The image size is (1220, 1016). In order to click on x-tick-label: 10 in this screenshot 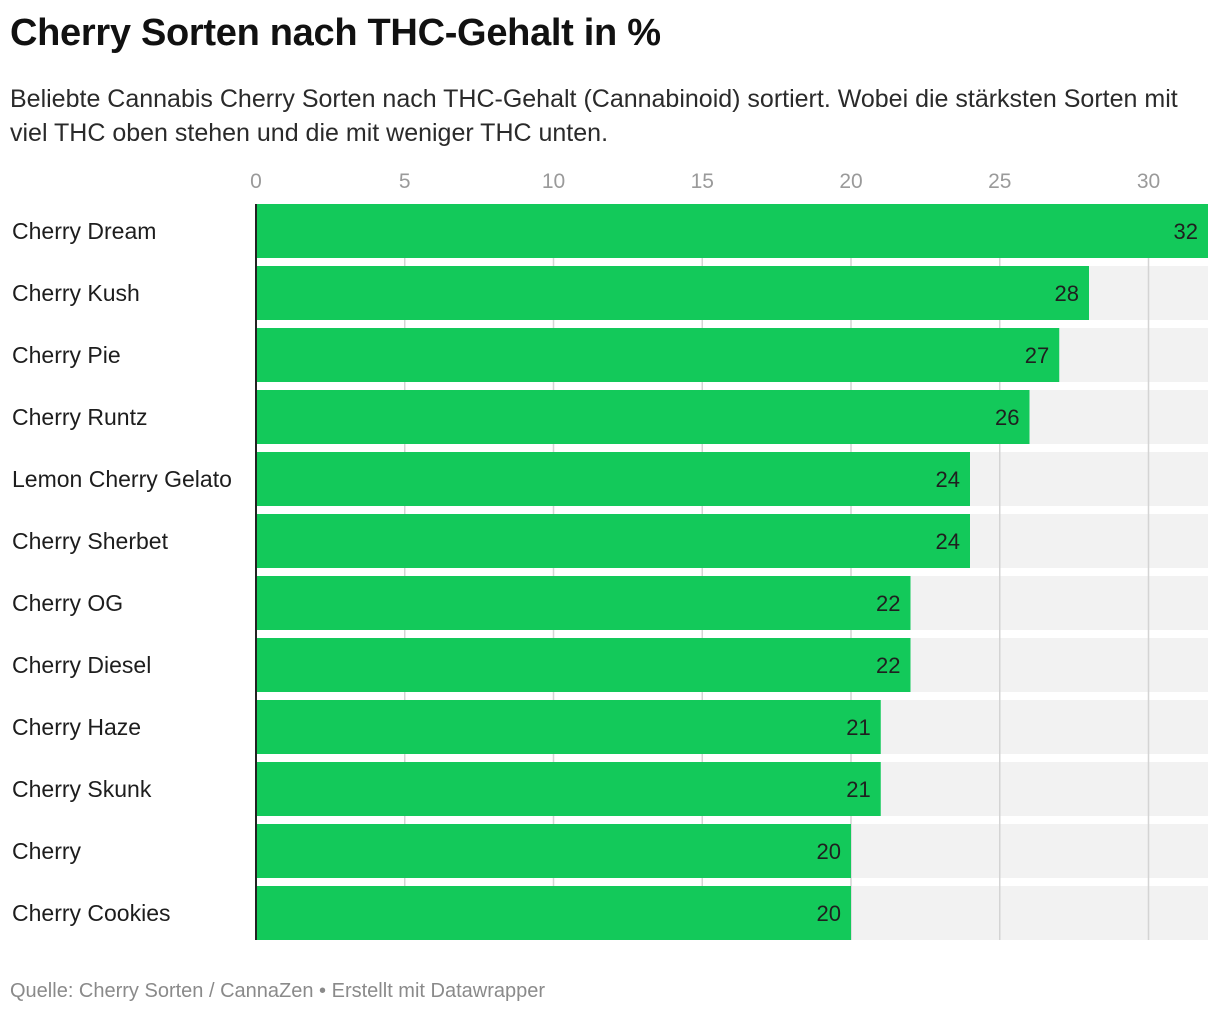, I will do `click(553, 181)`.